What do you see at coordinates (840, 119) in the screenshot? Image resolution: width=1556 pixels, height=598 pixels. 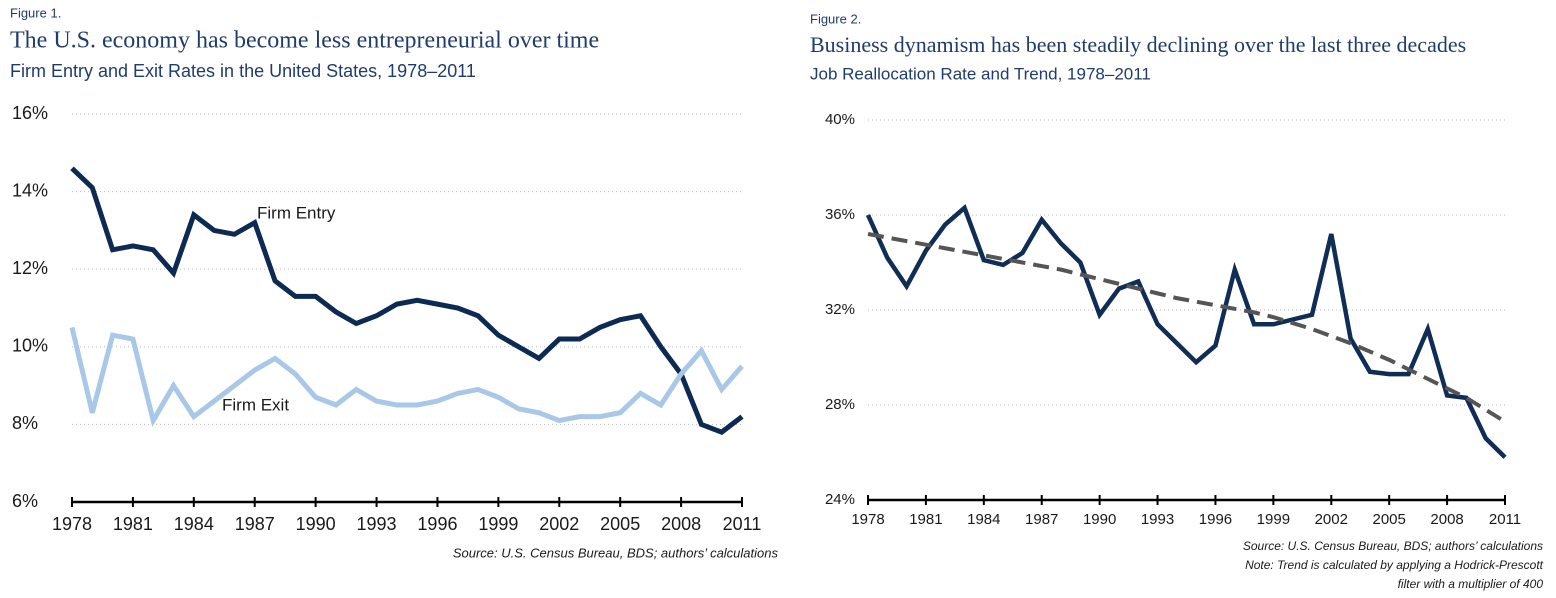 I see `y-tick-label: 40%` at bounding box center [840, 119].